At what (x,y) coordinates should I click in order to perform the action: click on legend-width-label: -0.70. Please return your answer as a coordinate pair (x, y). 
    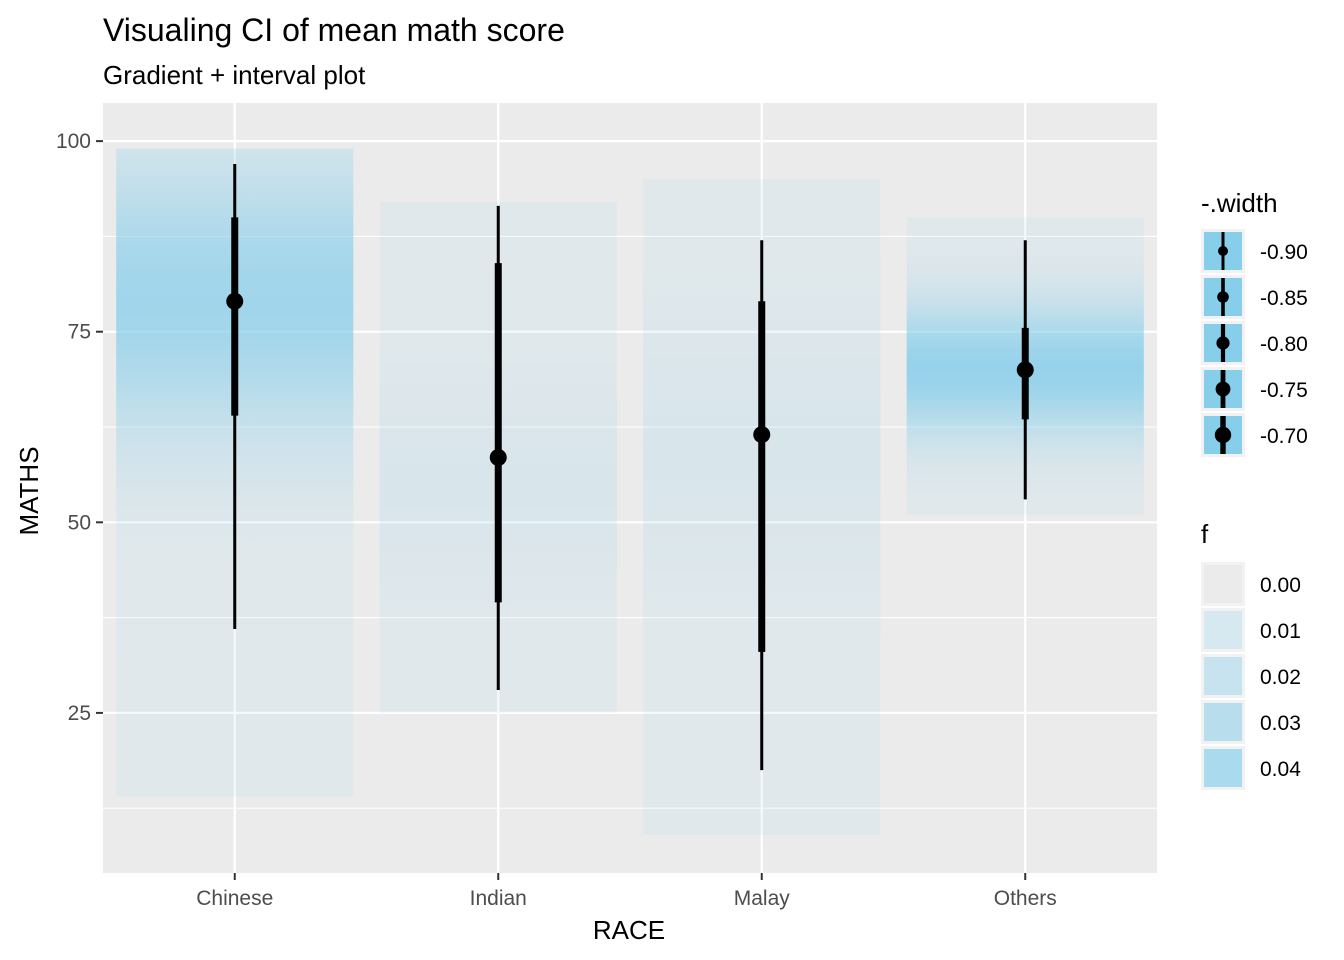
    Looking at the image, I should click on (1284, 436).